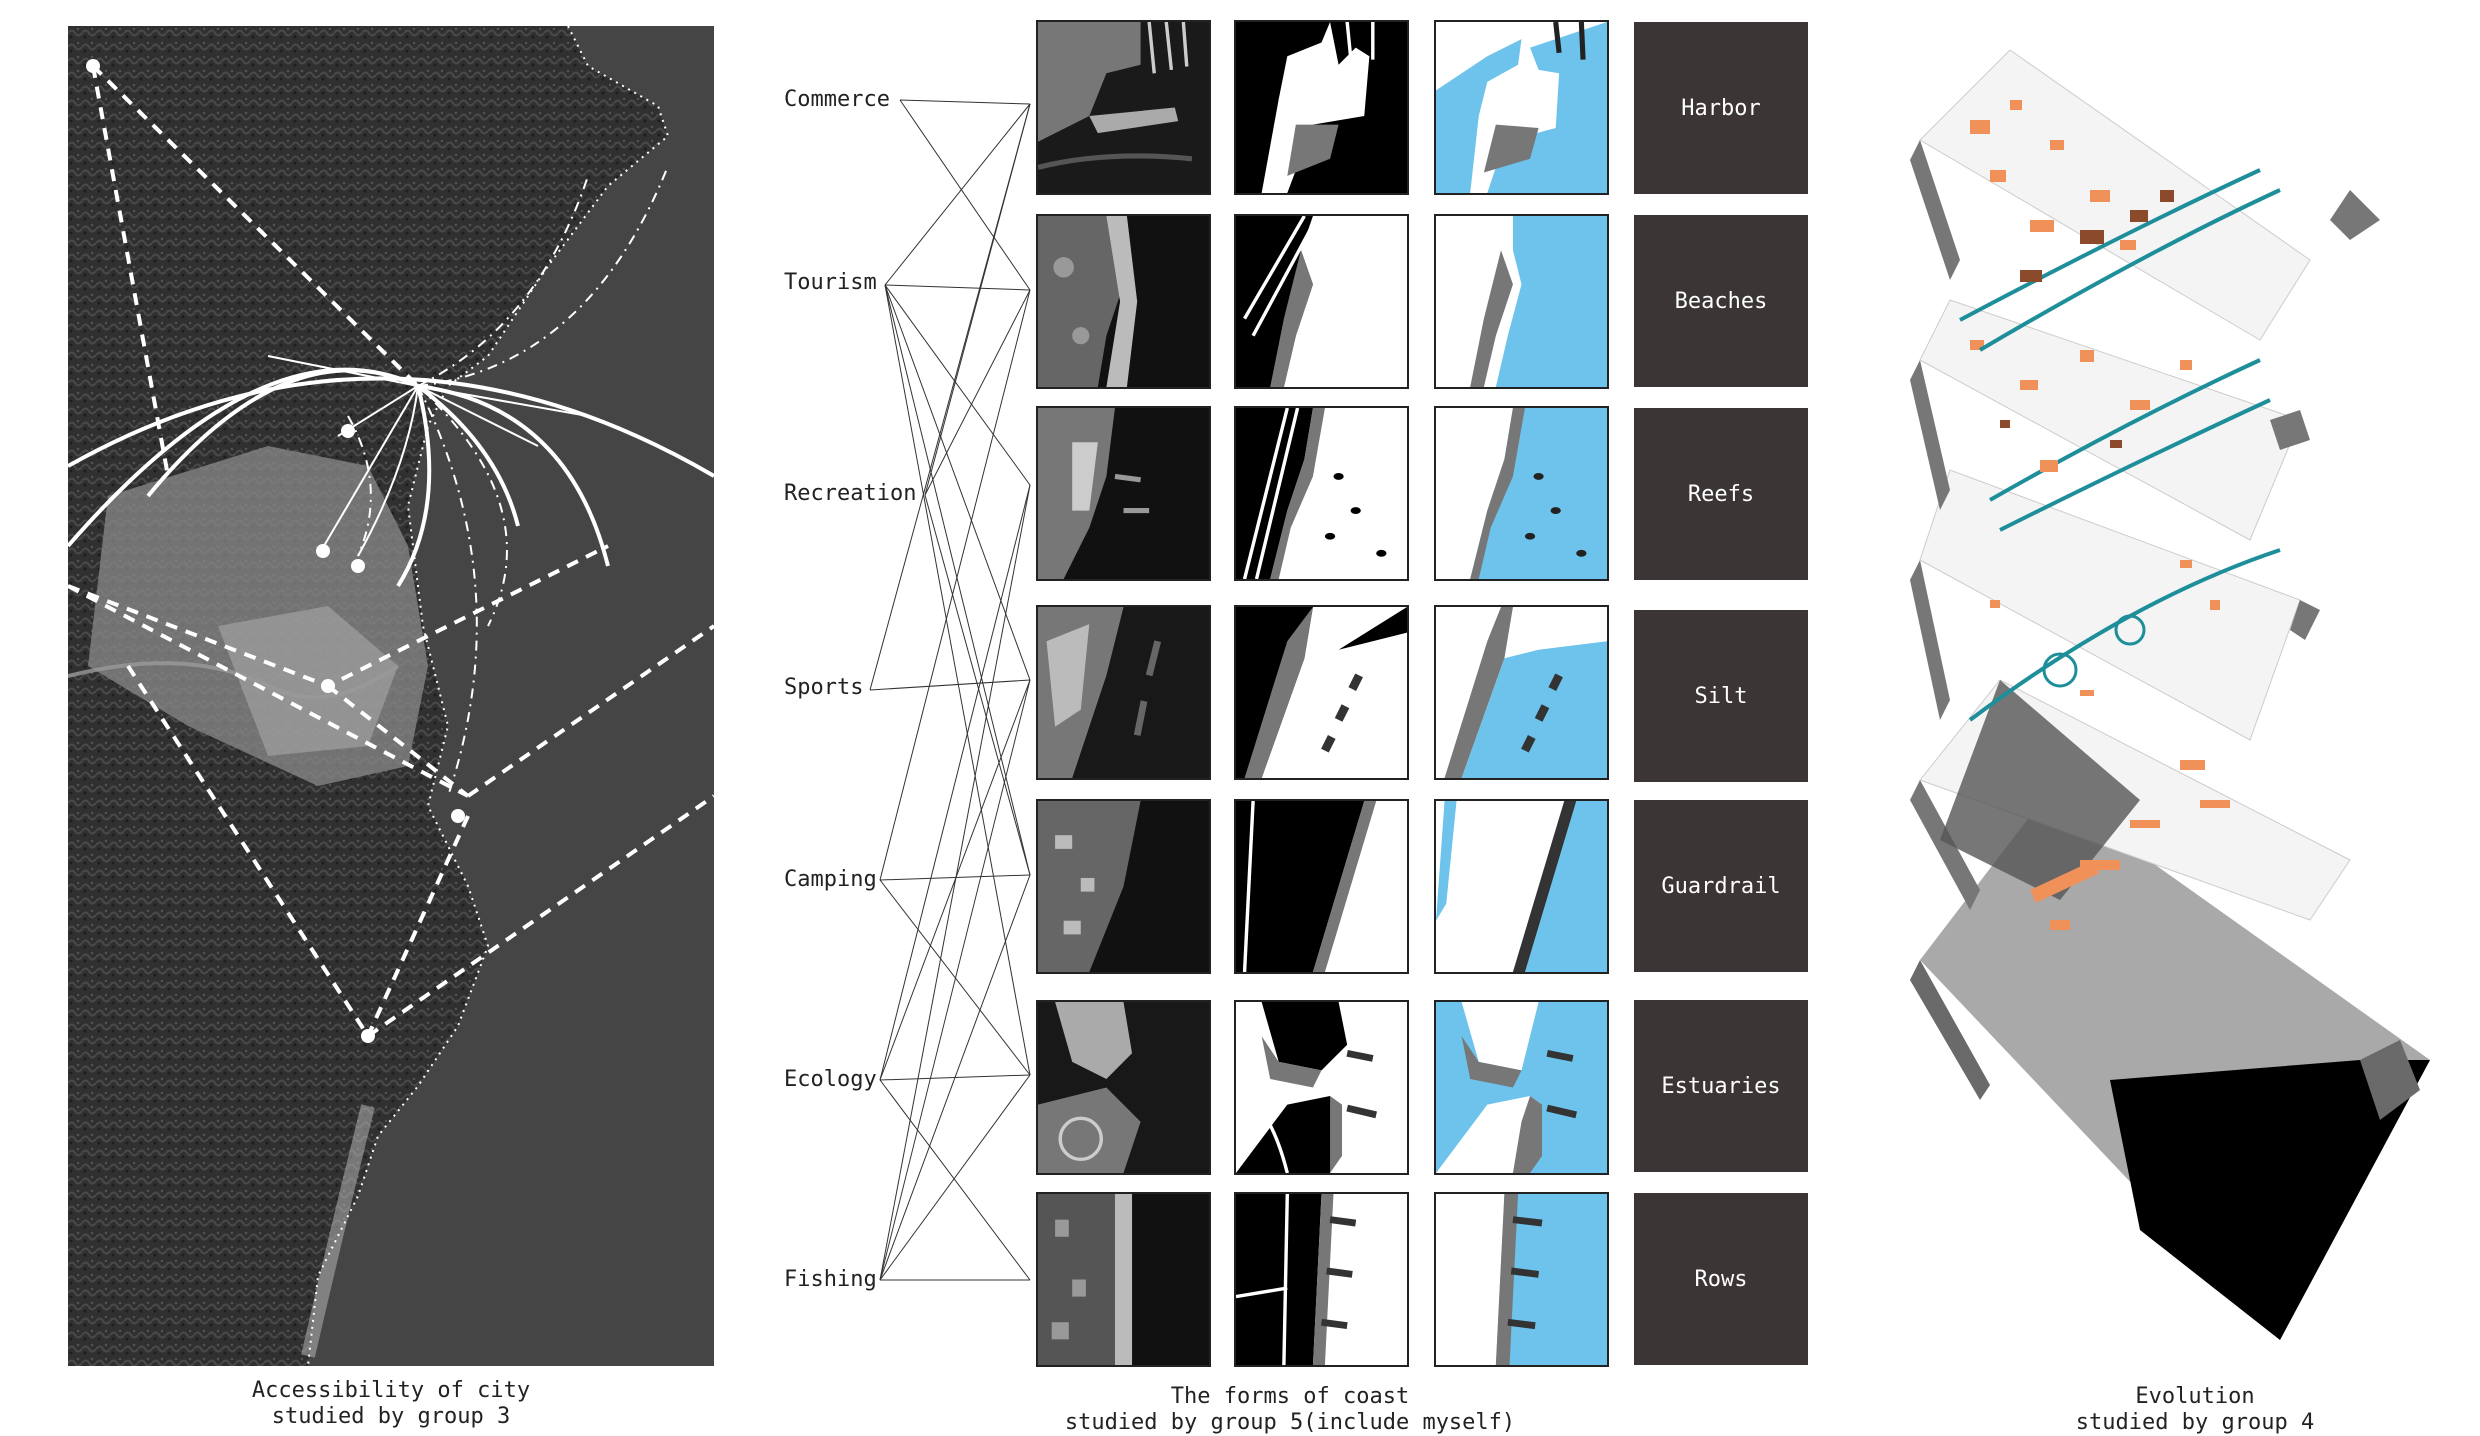 This screenshot has height=1436, width=2480. I want to click on form-estuaries: Estuaries, so click(1721, 1086).